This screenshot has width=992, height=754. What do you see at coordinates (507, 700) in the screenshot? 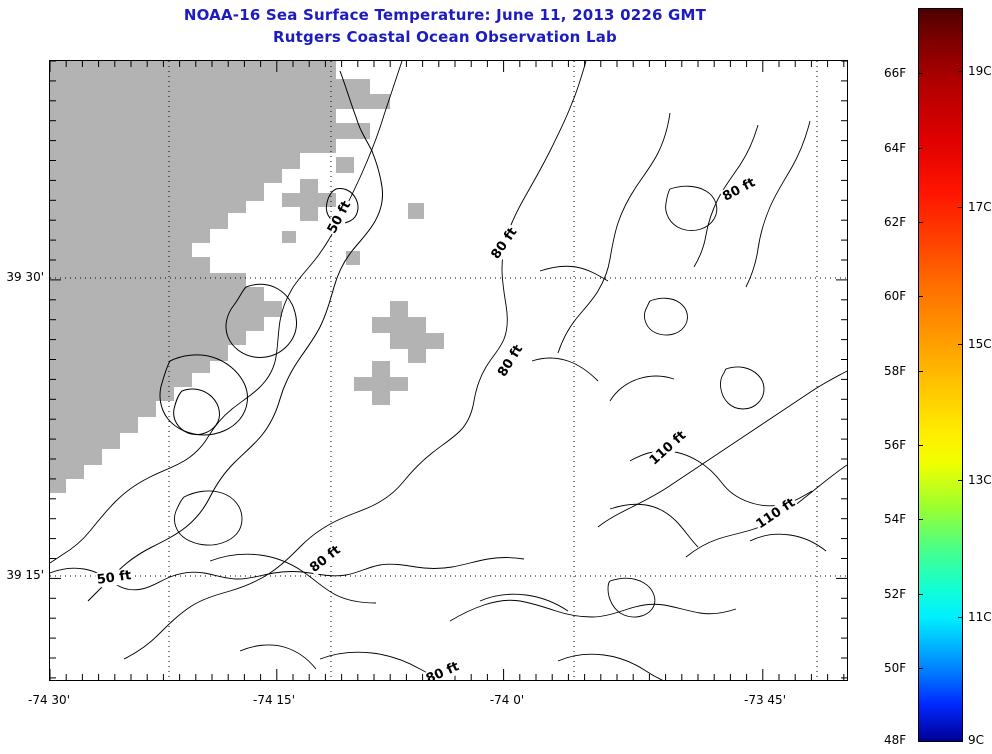
I see `x-axis-tick-label: -74 0'` at bounding box center [507, 700].